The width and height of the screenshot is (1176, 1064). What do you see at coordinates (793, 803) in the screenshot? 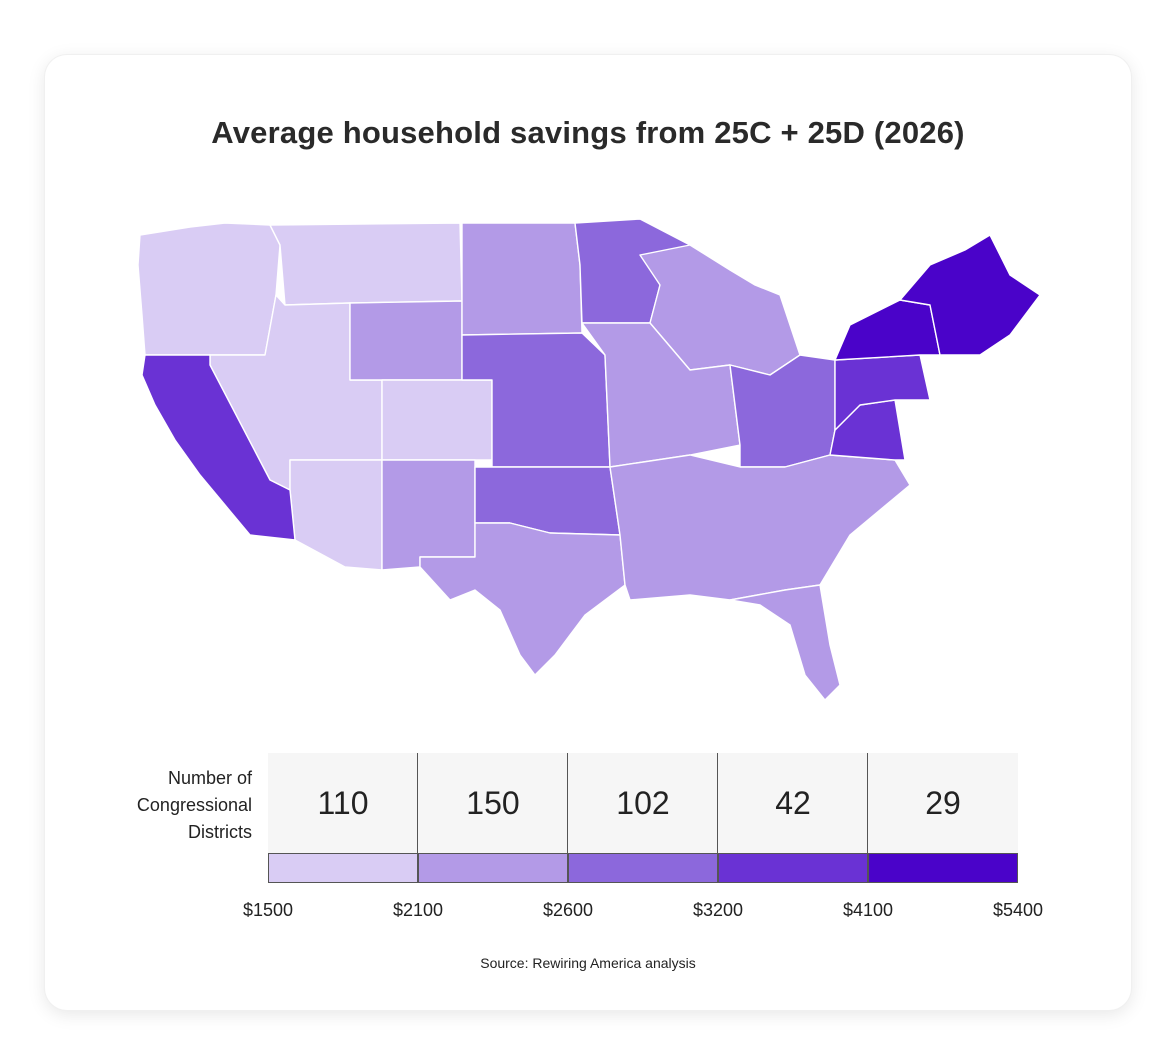
I see `district-count-bin-4: 42` at bounding box center [793, 803].